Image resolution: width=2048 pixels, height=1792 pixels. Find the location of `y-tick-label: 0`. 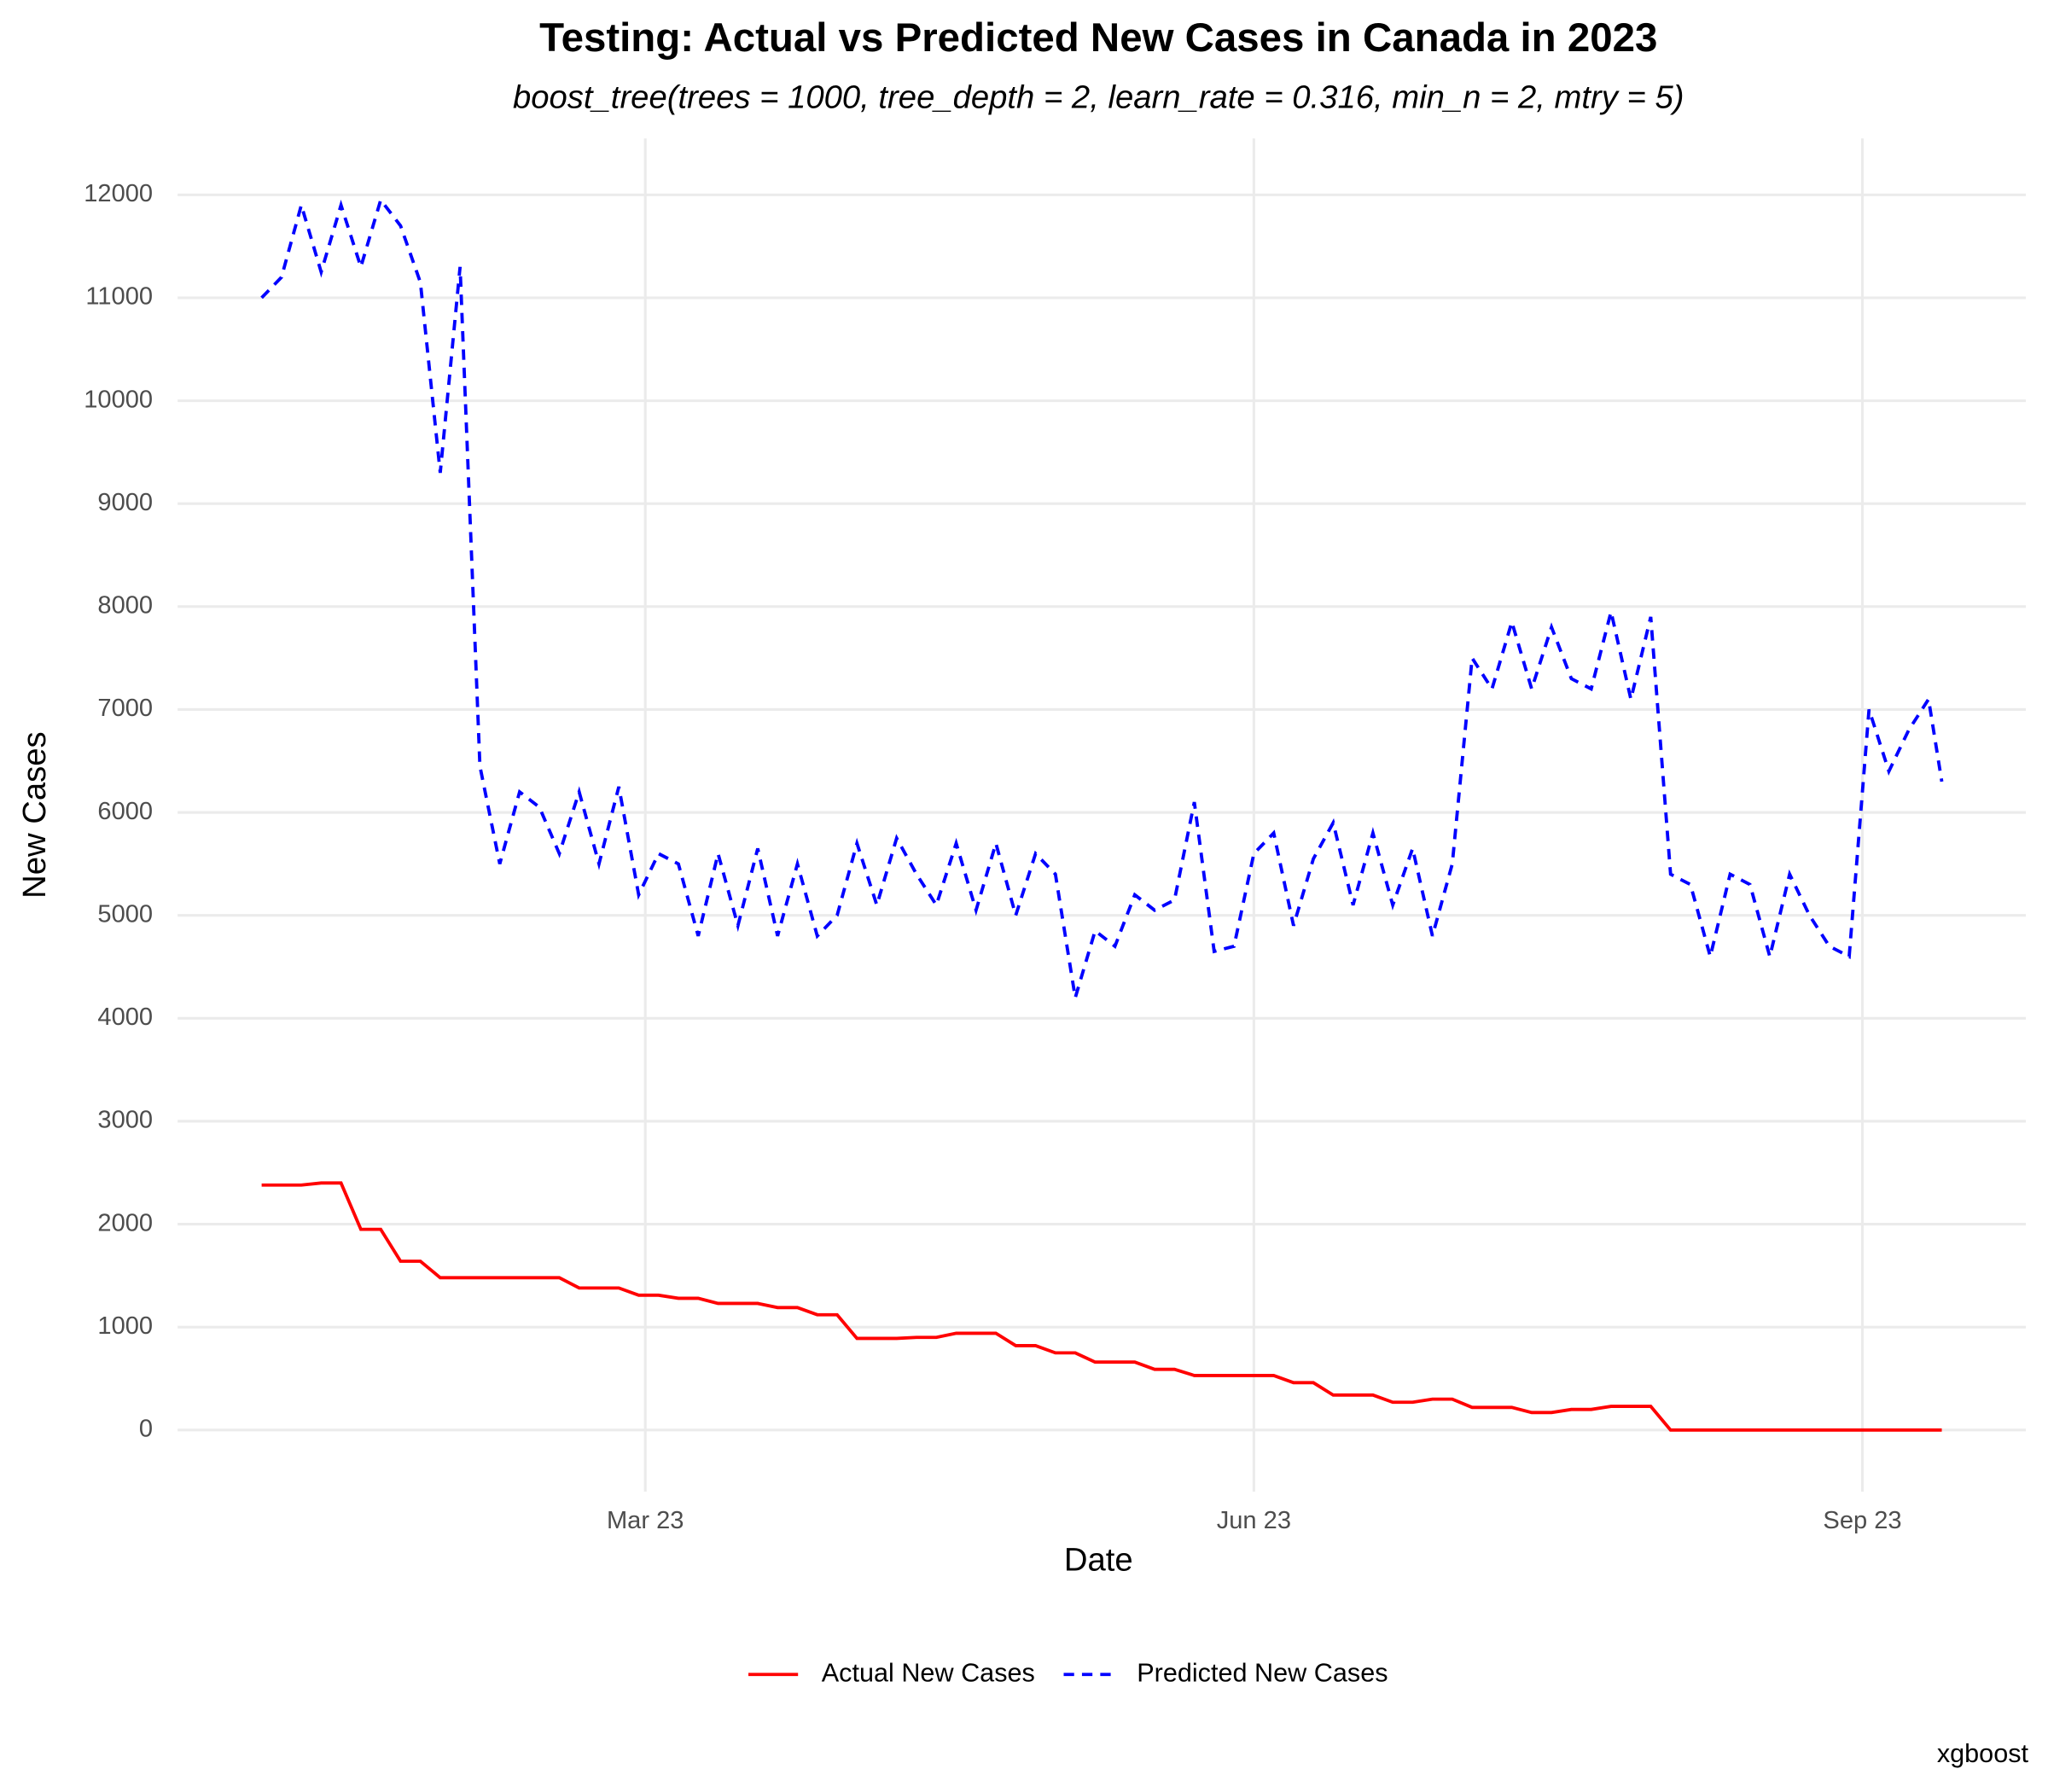

y-tick-label: 0 is located at coordinates (146, 1429).